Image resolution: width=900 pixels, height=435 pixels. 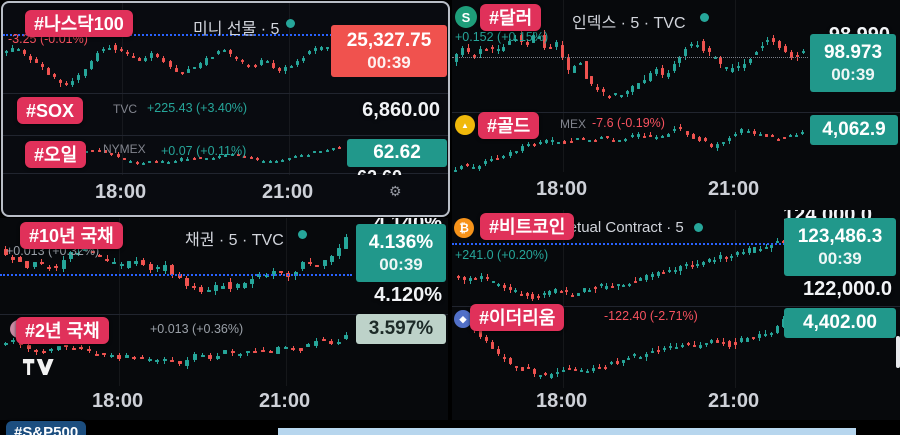 What do you see at coordinates (840, 323) in the screenshot?
I see `eth-price-box: 4,402.00` at bounding box center [840, 323].